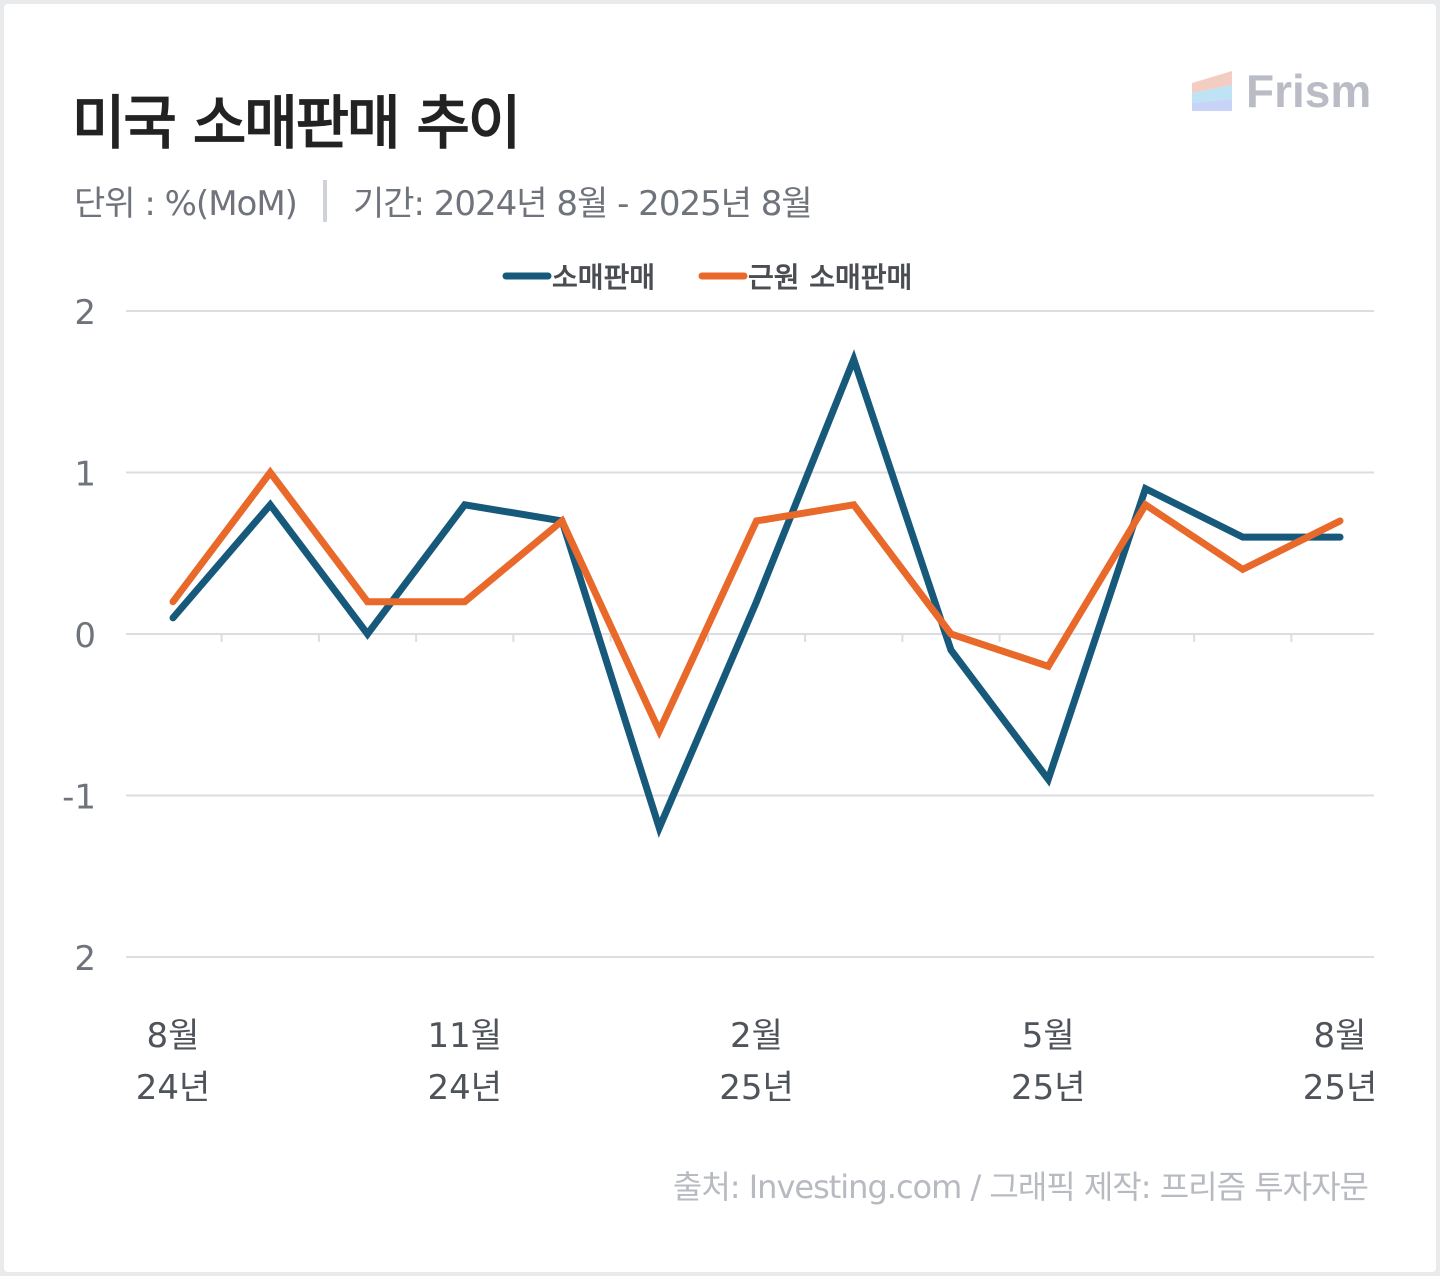 This screenshot has width=1440, height=1276. I want to click on frism-logo: Frism, so click(1281, 91).